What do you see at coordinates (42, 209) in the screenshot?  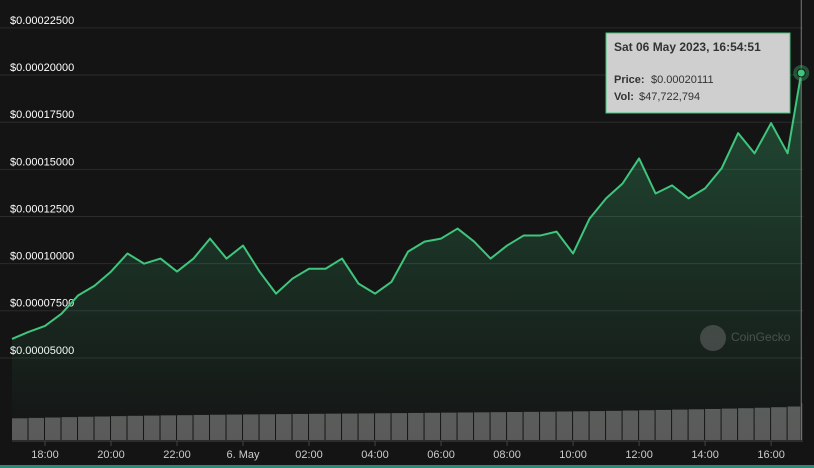 I see `y-tick-label: $0.00012500` at bounding box center [42, 209].